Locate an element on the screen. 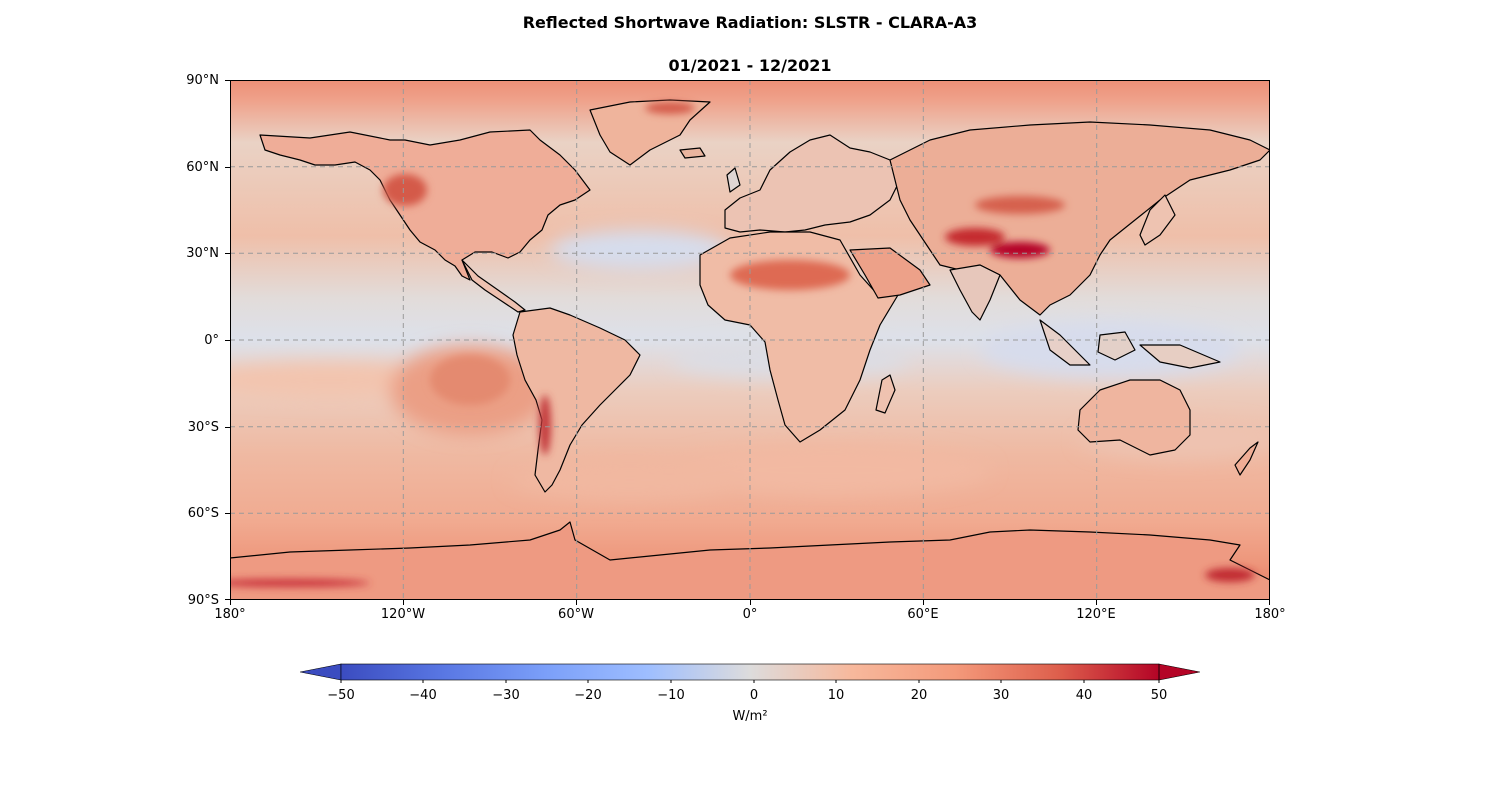 The image size is (1500, 800). colorbar-tick-label: 50 is located at coordinates (1159, 695).